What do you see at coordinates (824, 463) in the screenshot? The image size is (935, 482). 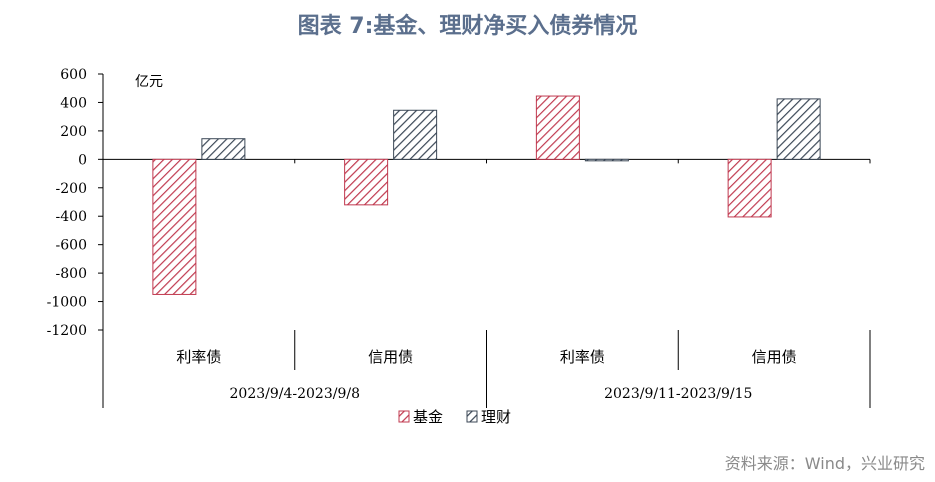 I see `source-note: 资料来源：Wind，兴业研究` at bounding box center [824, 463].